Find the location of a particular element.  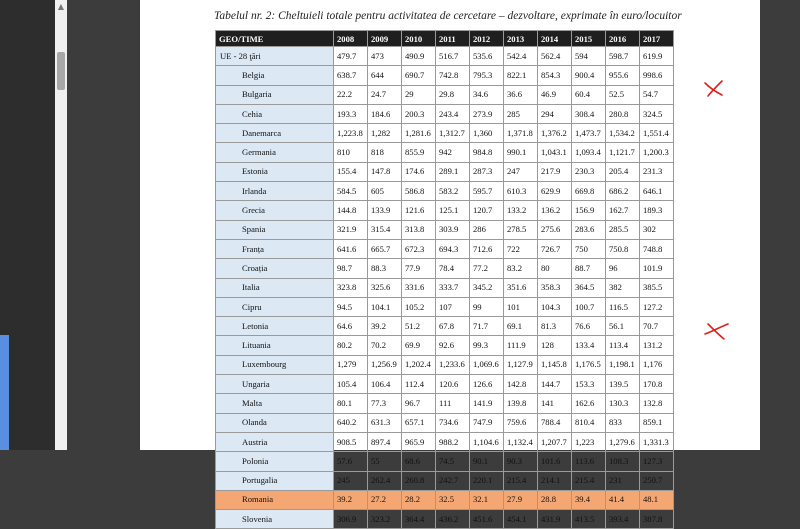

value-cell: 100.7 is located at coordinates (588, 307).